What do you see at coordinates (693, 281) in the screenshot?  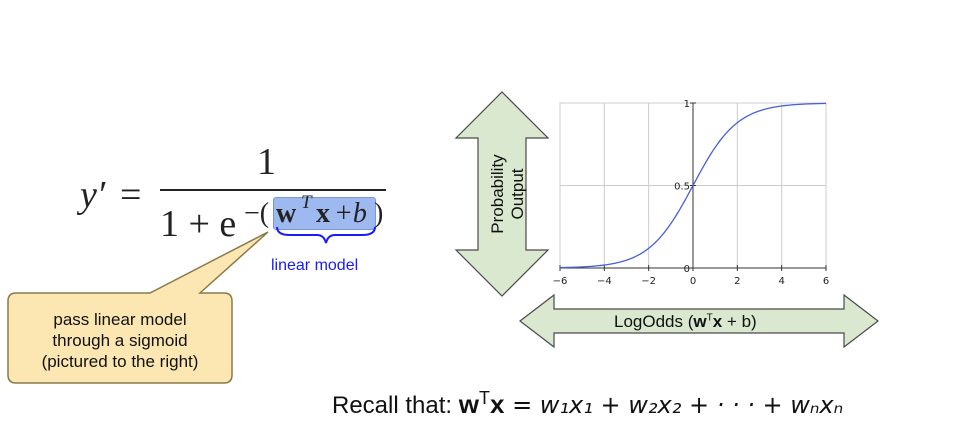 I see `x-tick-label: 0` at bounding box center [693, 281].